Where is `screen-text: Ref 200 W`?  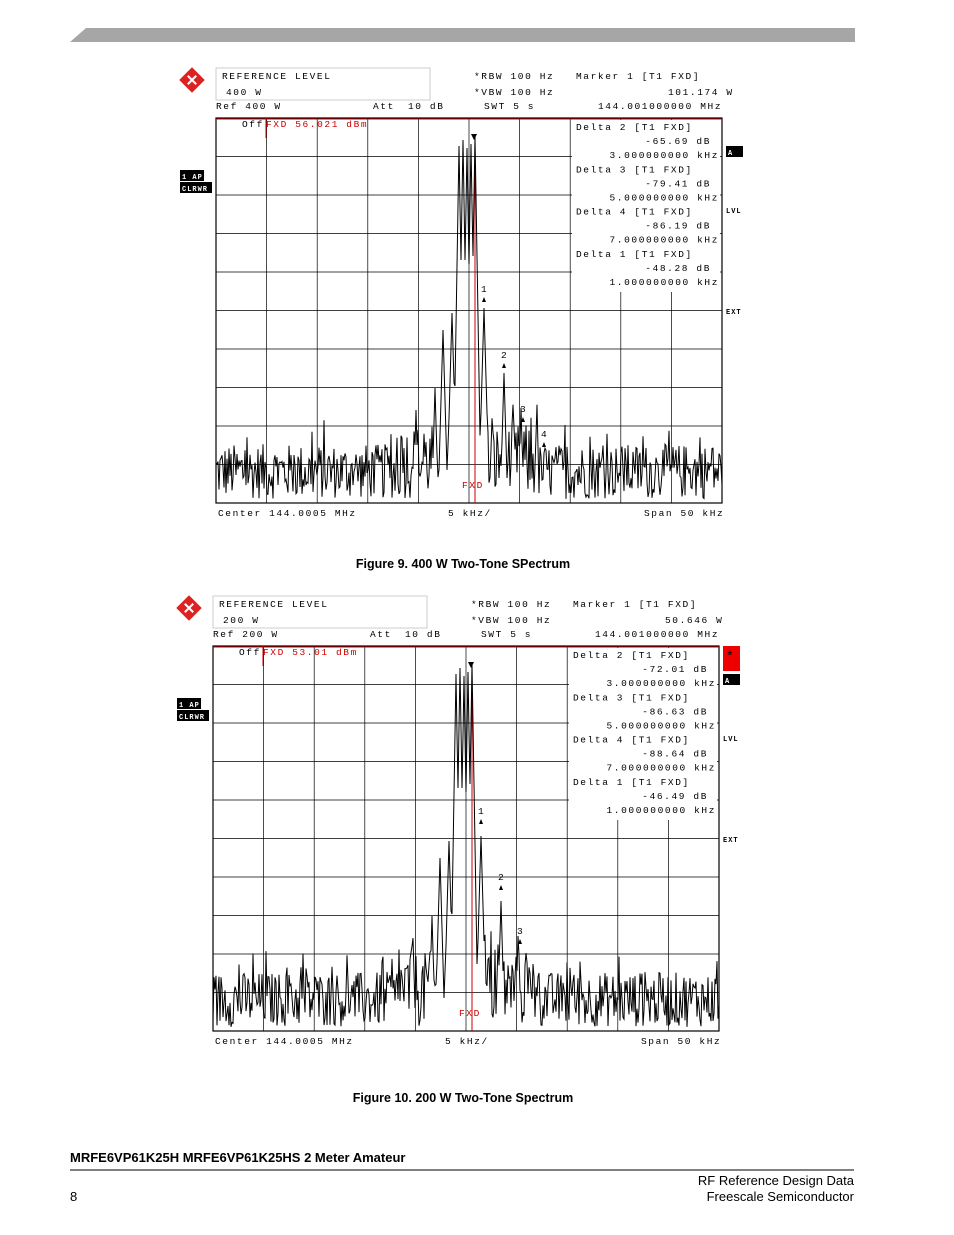 screen-text: Ref 200 W is located at coordinates (246, 634).